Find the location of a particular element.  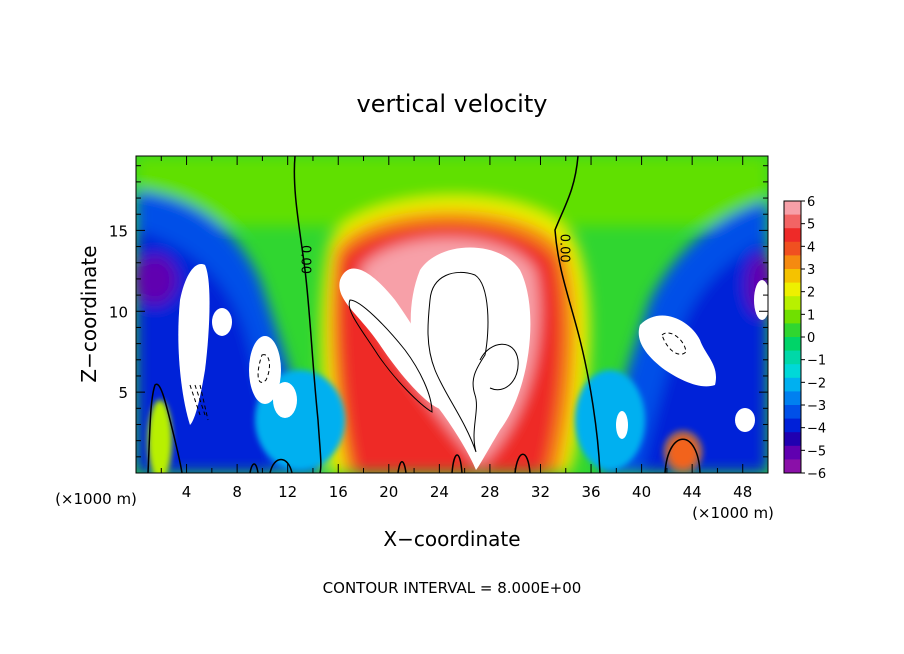

zero-contour-right is located at coordinates (577, 314).